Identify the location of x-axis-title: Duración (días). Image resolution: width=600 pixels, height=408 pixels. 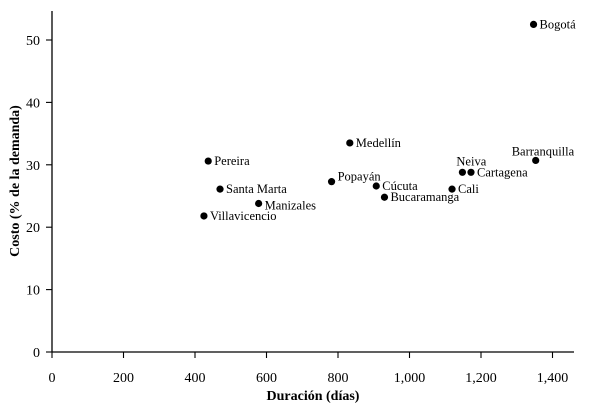
(313, 396).